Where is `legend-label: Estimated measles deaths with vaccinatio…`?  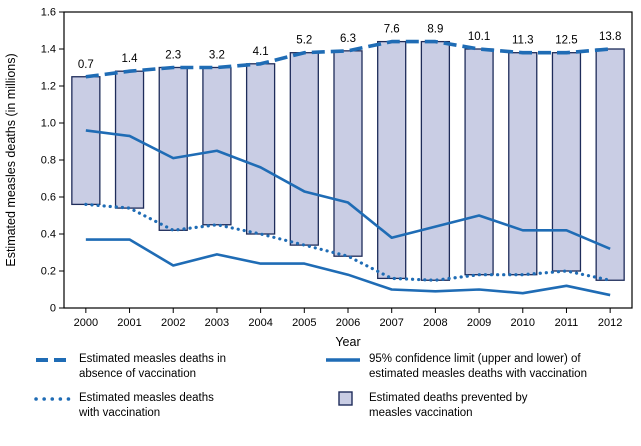 legend-label: Estimated measles deaths with vaccinatio… is located at coordinates (146, 405).